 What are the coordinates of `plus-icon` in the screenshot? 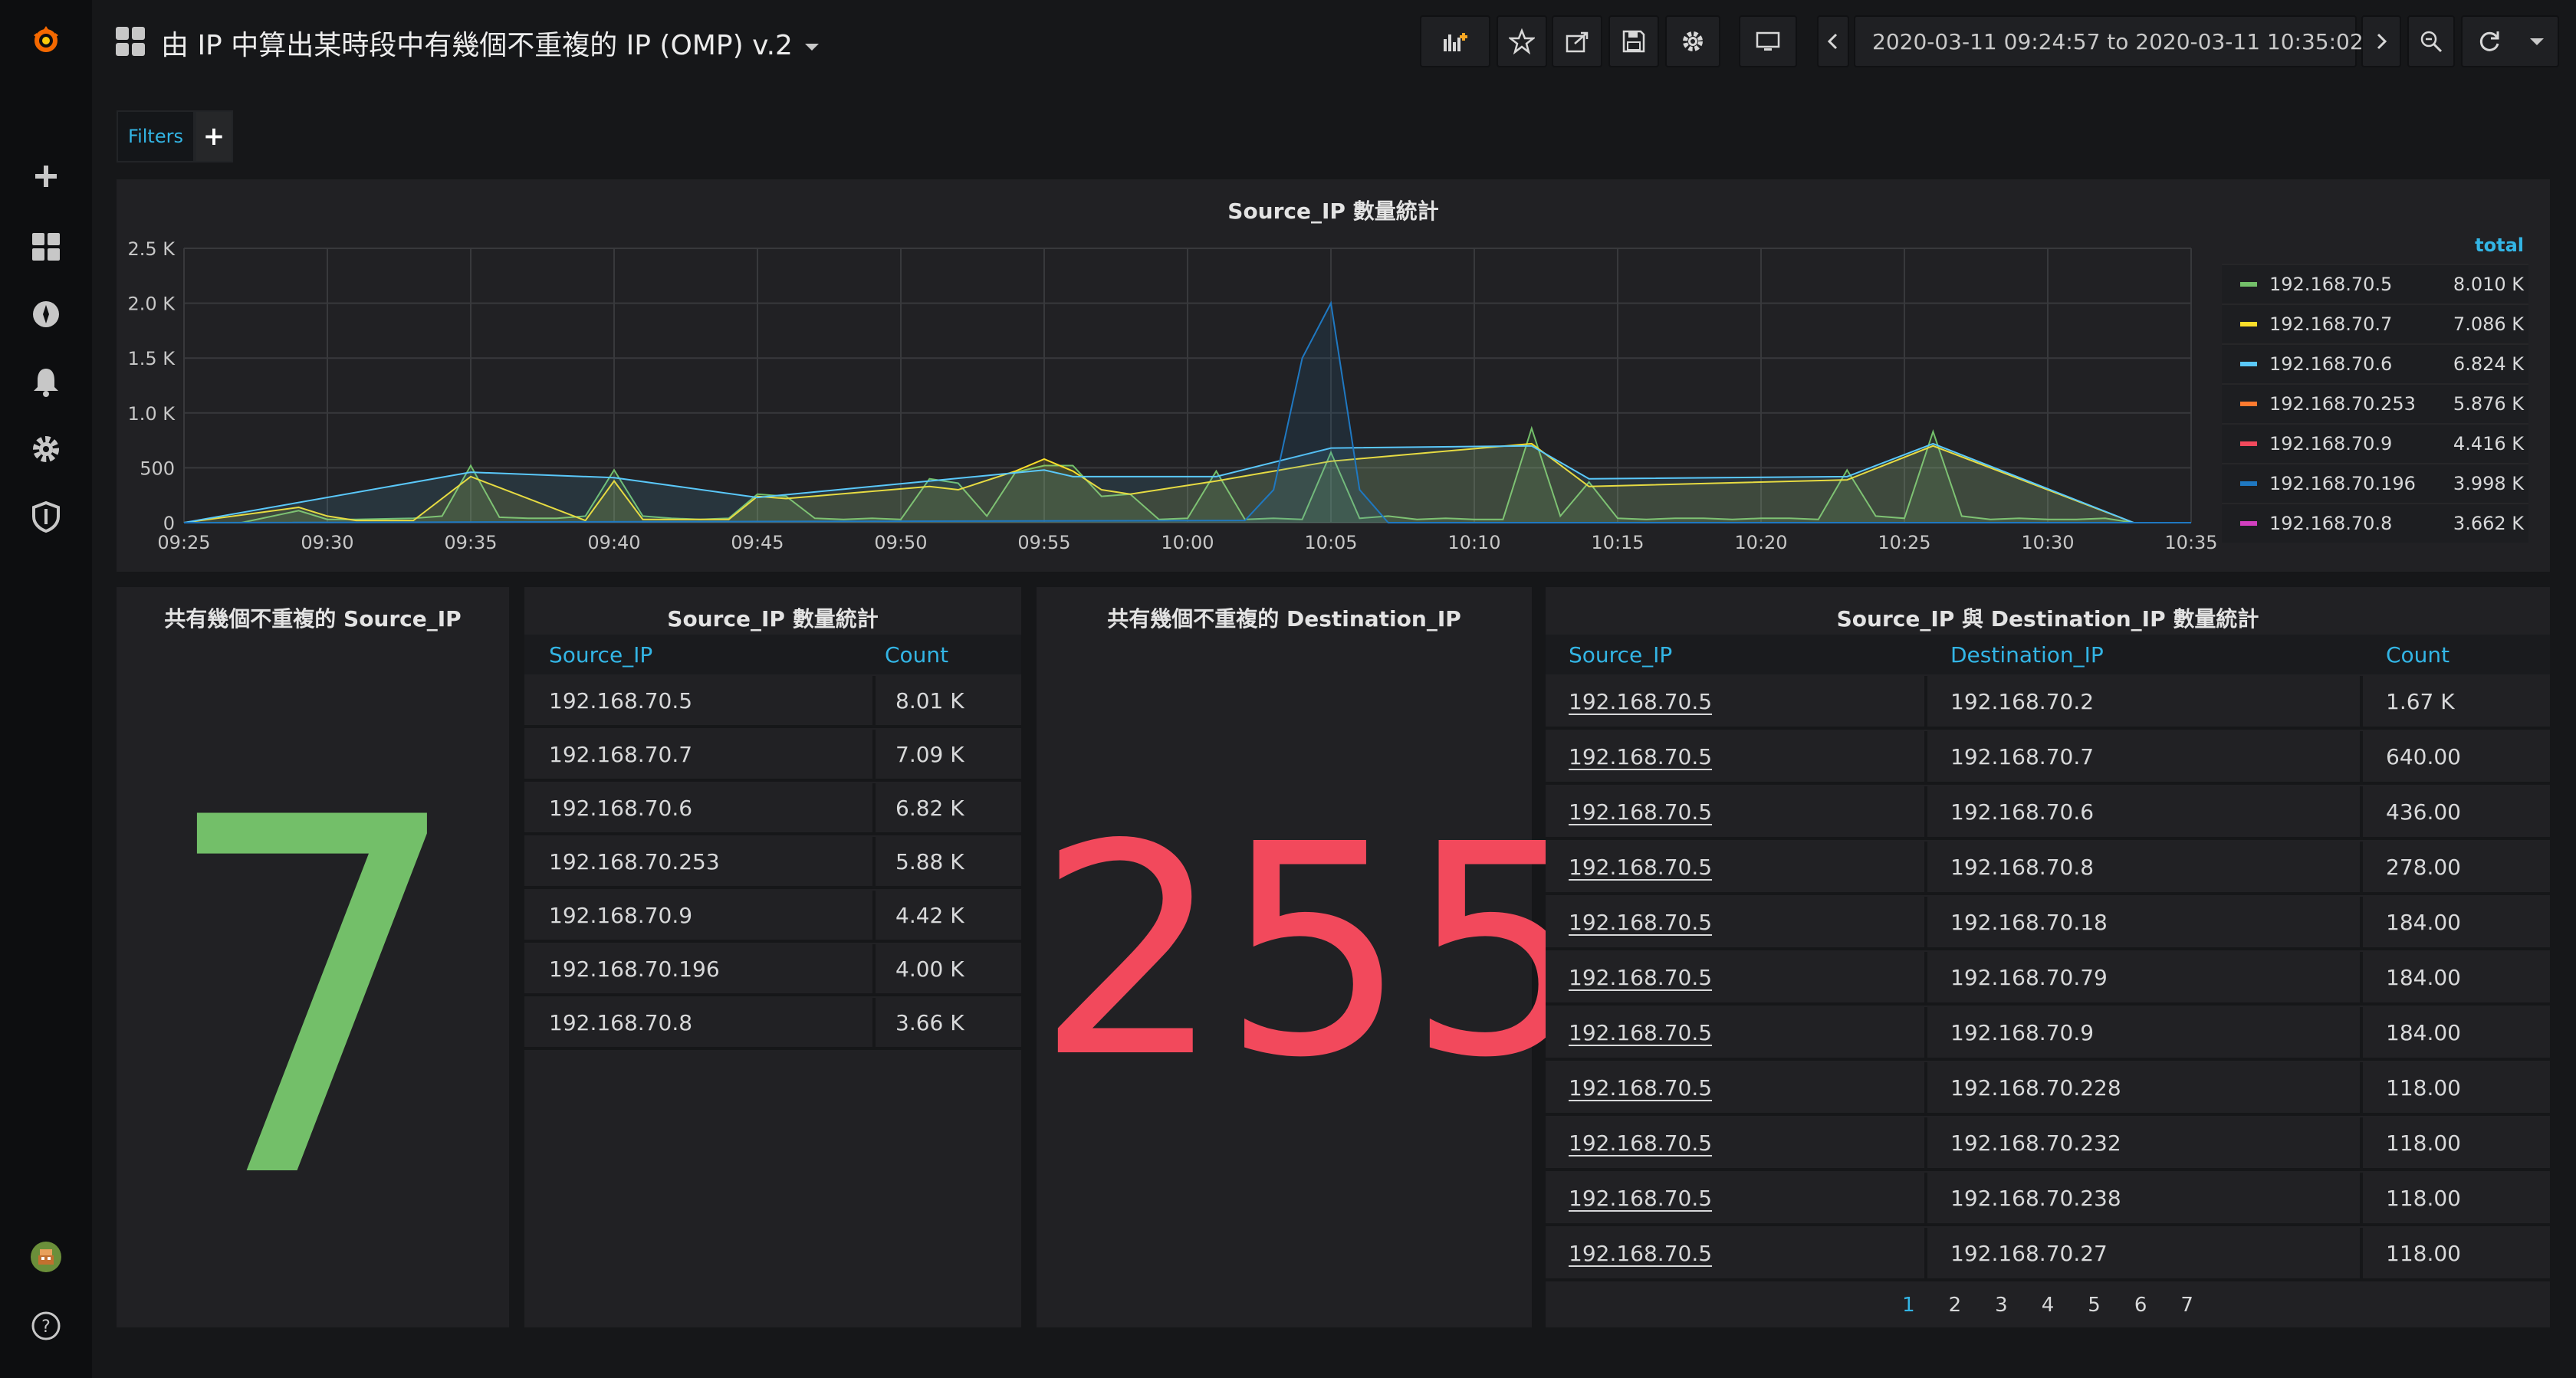 It's located at (46, 176).